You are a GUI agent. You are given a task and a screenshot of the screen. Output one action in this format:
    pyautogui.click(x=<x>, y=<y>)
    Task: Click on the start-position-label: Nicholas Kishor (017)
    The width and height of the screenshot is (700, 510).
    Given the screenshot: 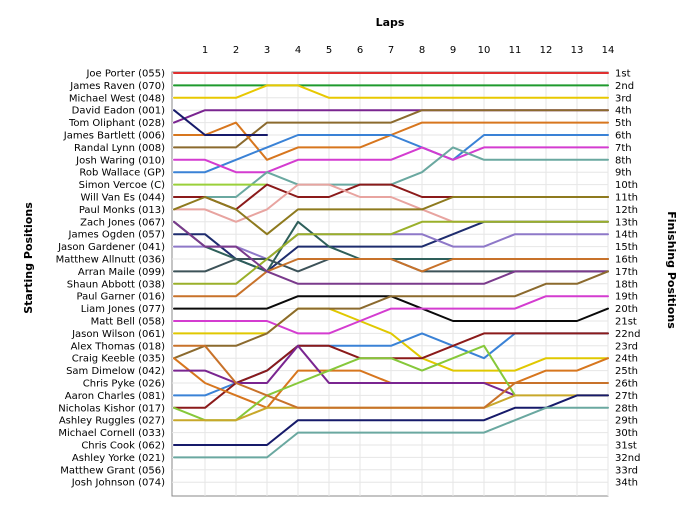 What is the action you would take?
    pyautogui.click(x=111, y=408)
    